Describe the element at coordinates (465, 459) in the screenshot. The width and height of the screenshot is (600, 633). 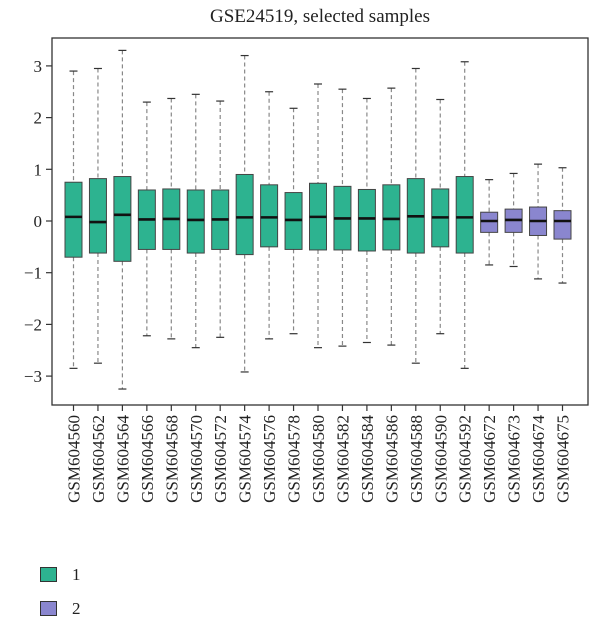
I see `x-tick-label: GSM604592` at that location.